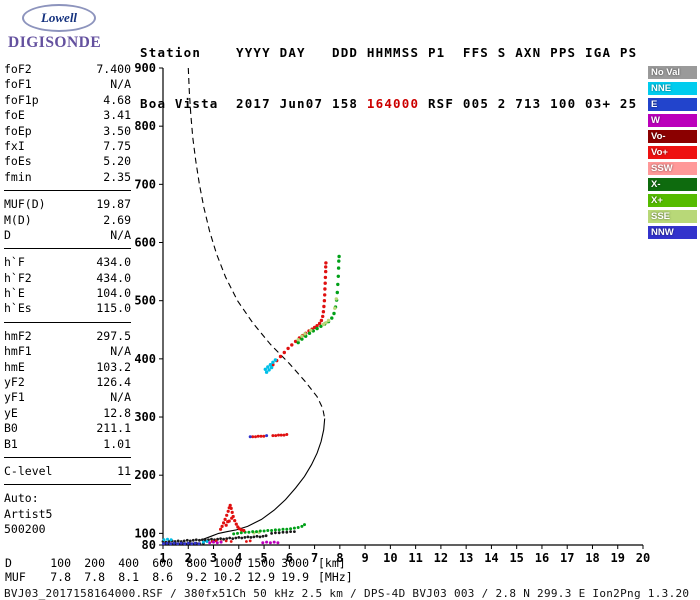 The width and height of the screenshot is (700, 600). Describe the element at coordinates (672, 88) in the screenshot. I see `legend-item-nne: NNE` at that location.